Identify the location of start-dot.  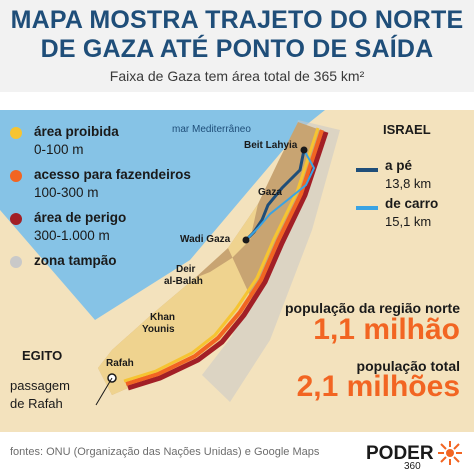
(304, 150).